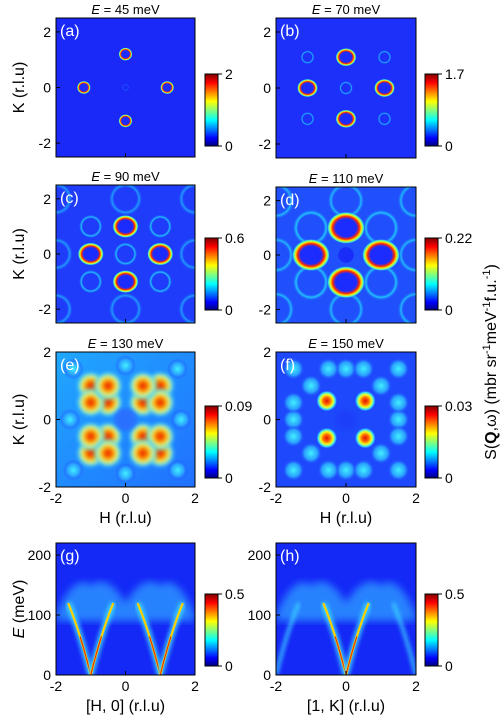 This screenshot has height=726, width=502. What do you see at coordinates (448, 442) in the screenshot?
I see `colorbar: 0.03 0` at bounding box center [448, 442].